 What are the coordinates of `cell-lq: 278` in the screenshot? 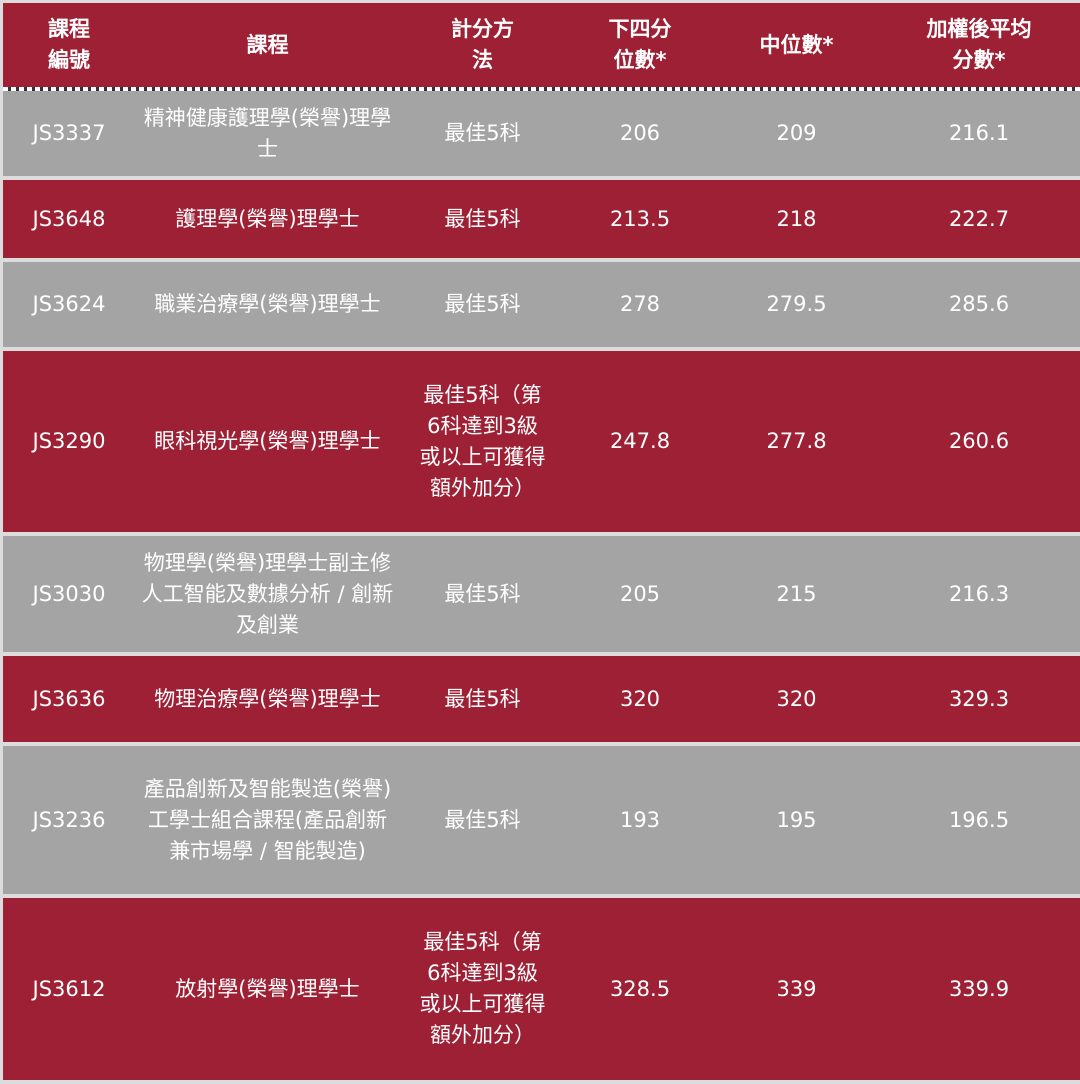 It's located at (640, 304).